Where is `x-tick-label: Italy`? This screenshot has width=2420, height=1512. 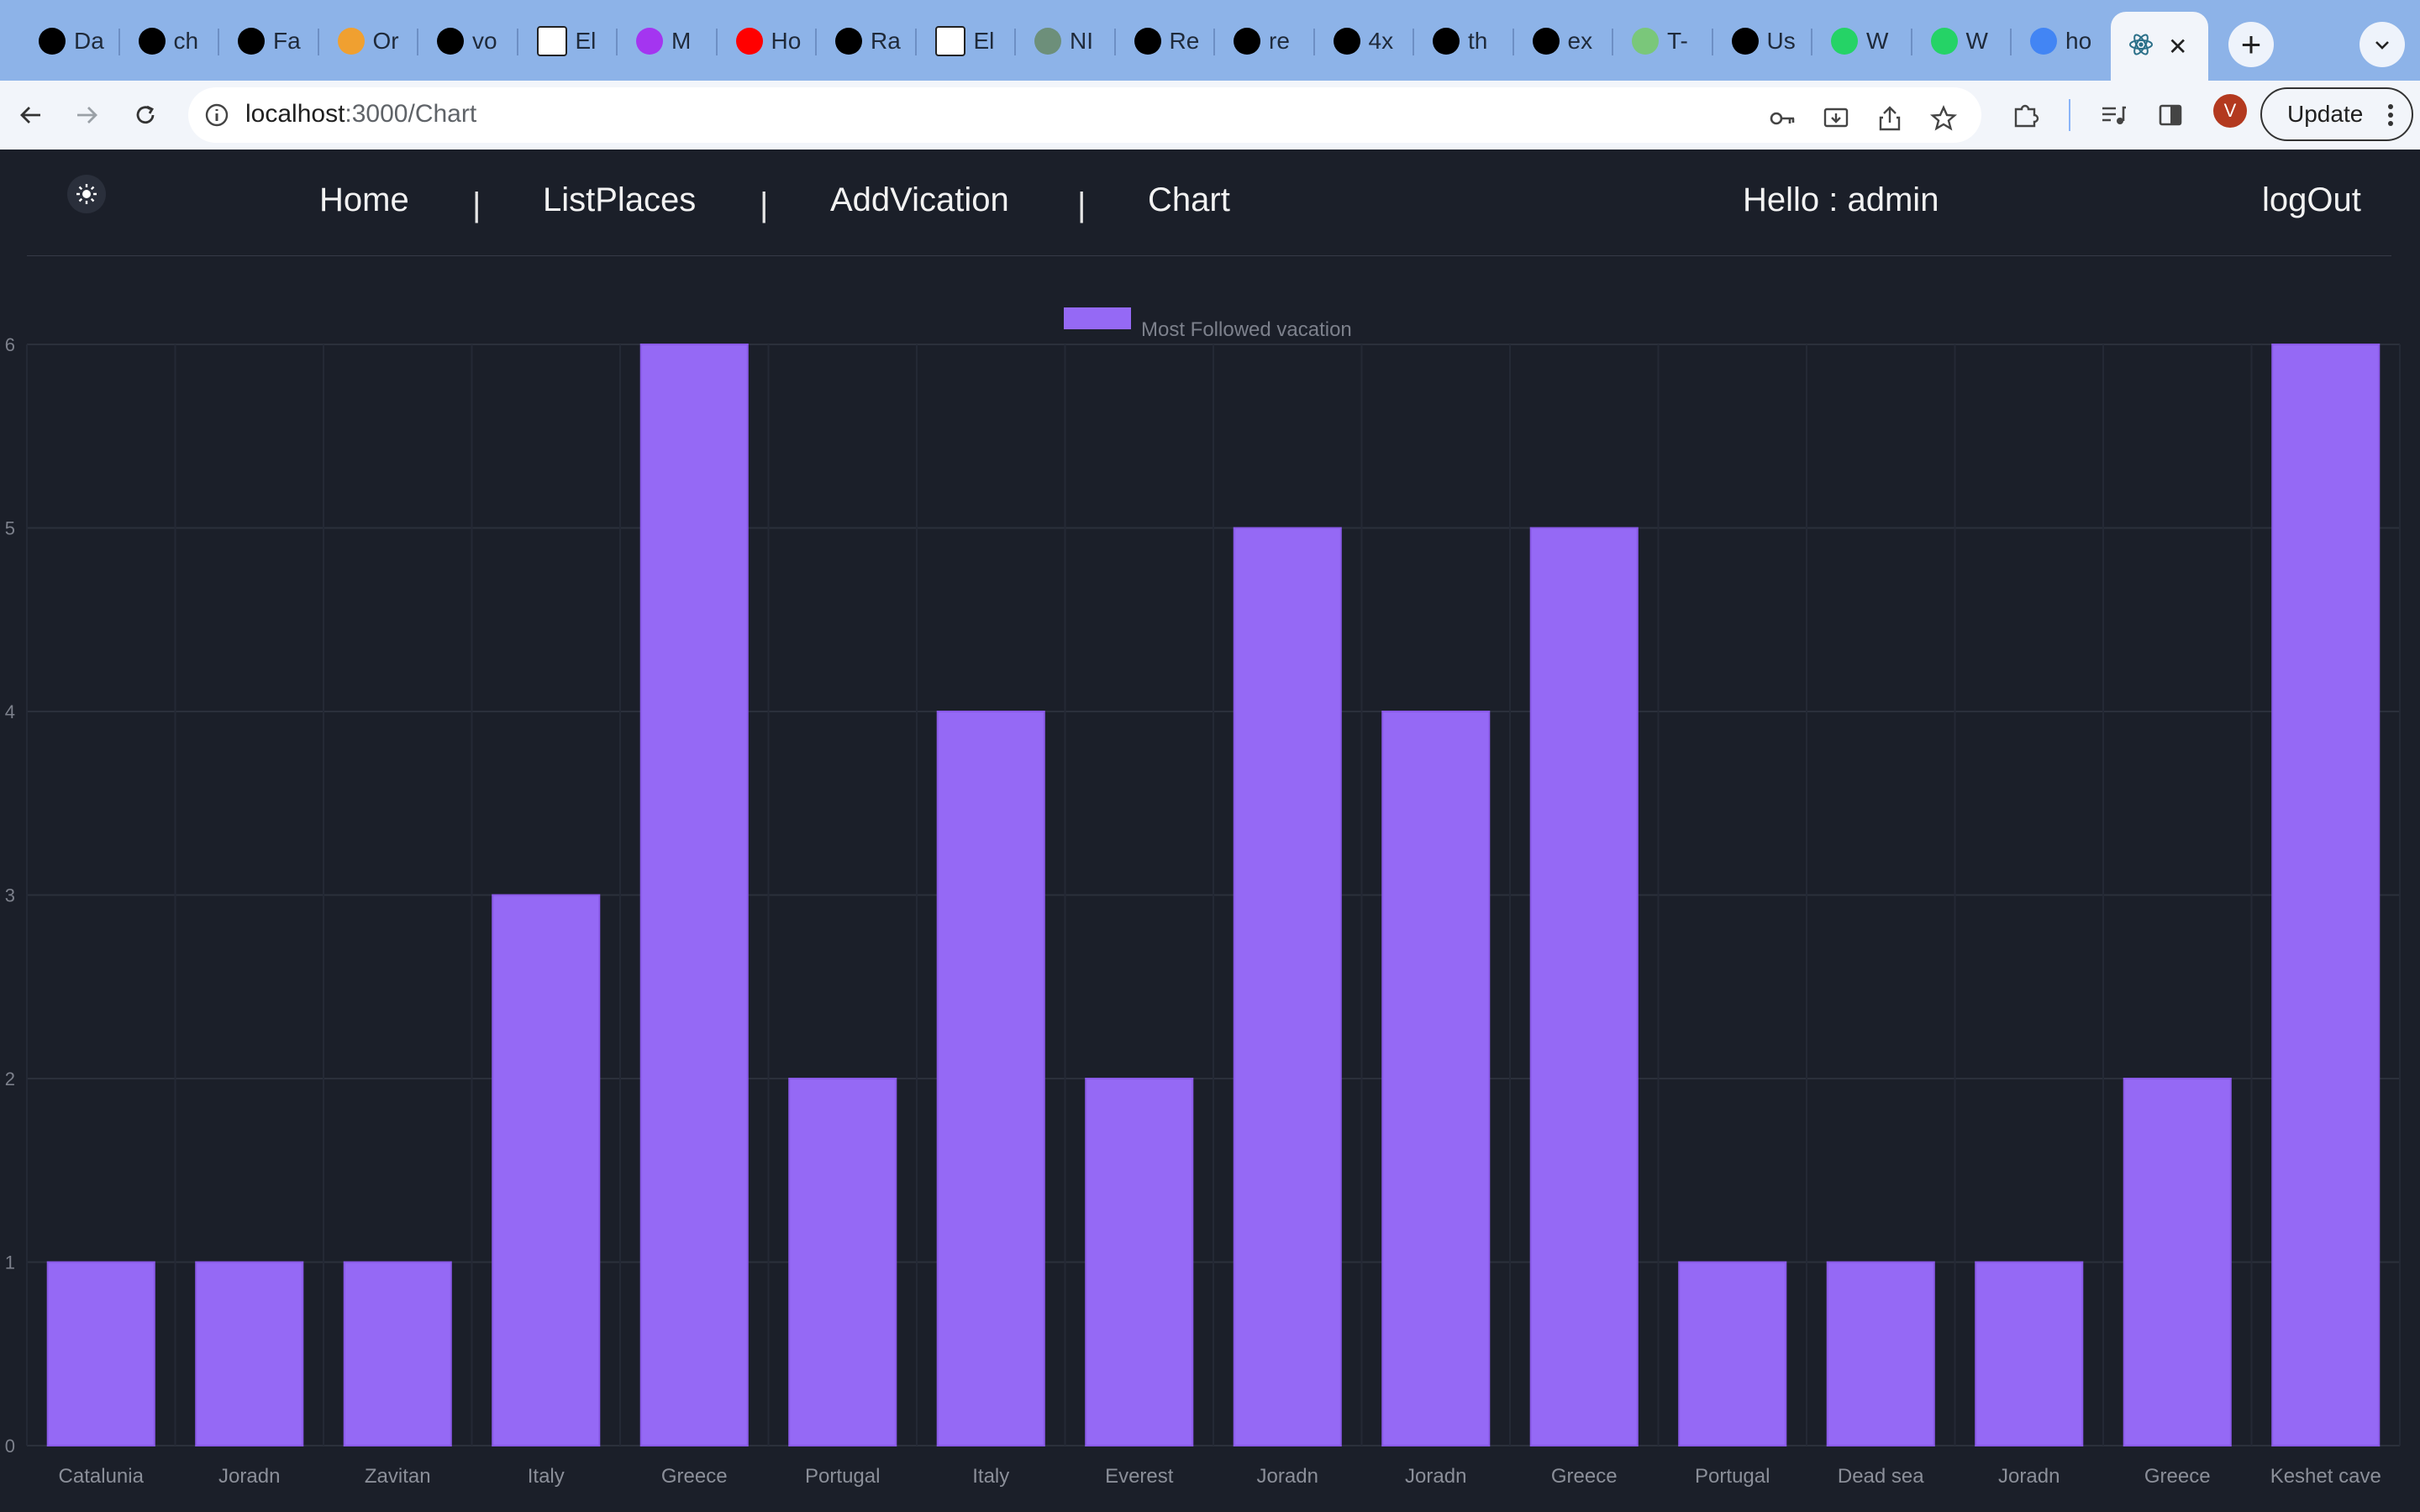 x-tick-label: Italy is located at coordinates (546, 1476).